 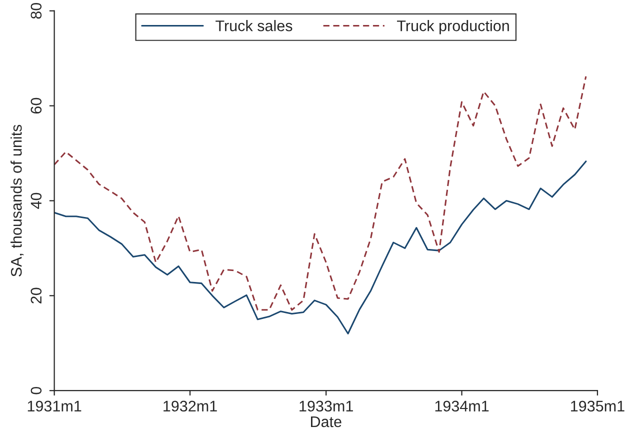 I want to click on legend-label: Truck production, so click(x=453, y=27).